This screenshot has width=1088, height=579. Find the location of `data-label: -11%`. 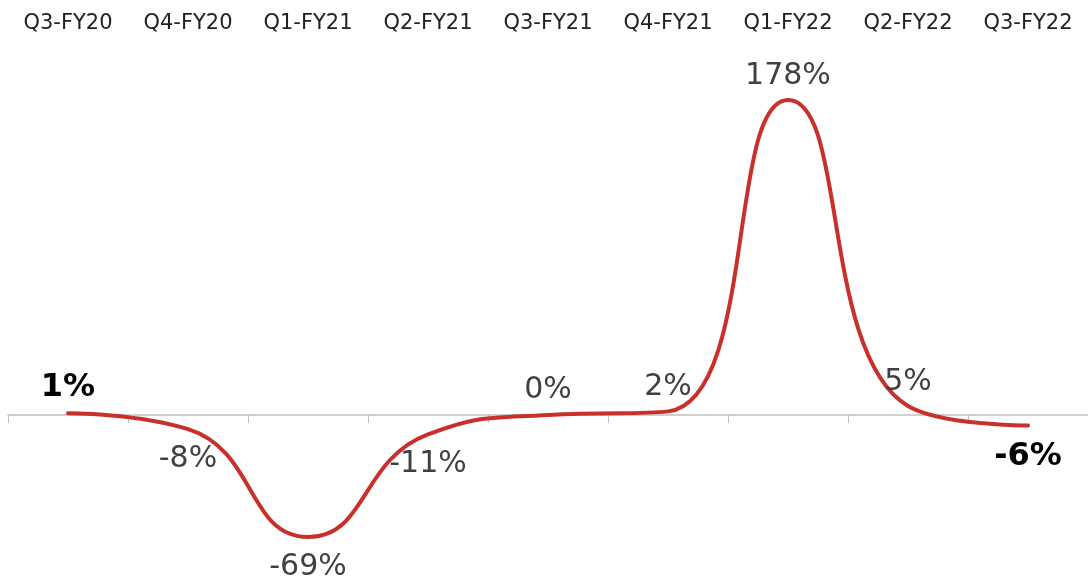

data-label: -11% is located at coordinates (428, 461).